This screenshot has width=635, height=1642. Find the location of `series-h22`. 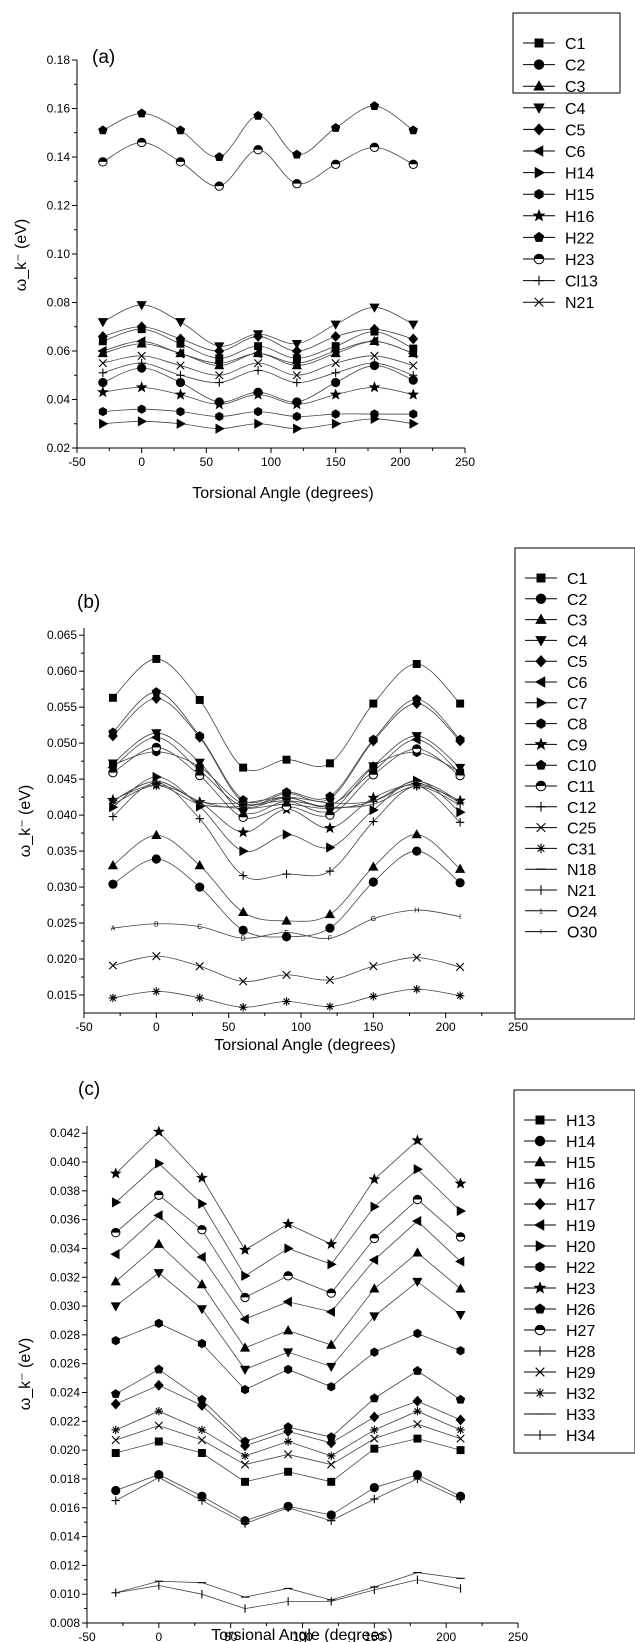

series-h22 is located at coordinates (288, 1356).